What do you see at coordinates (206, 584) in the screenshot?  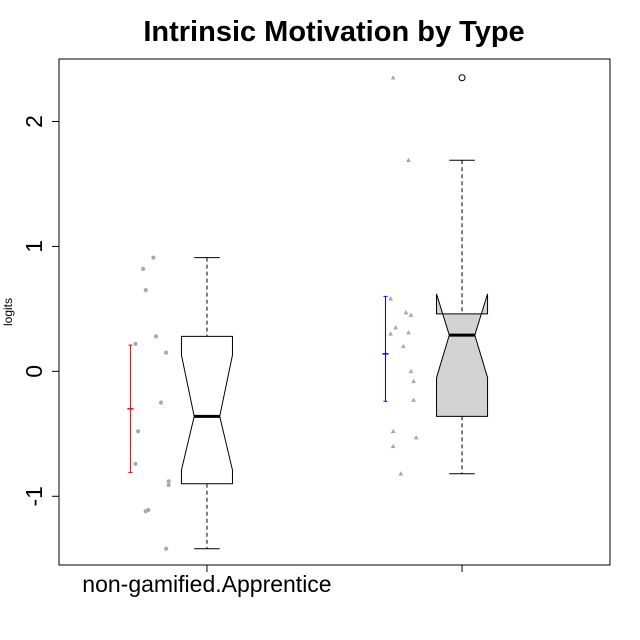 I see `x-tick-label: non-gamified.Apprentice` at bounding box center [206, 584].